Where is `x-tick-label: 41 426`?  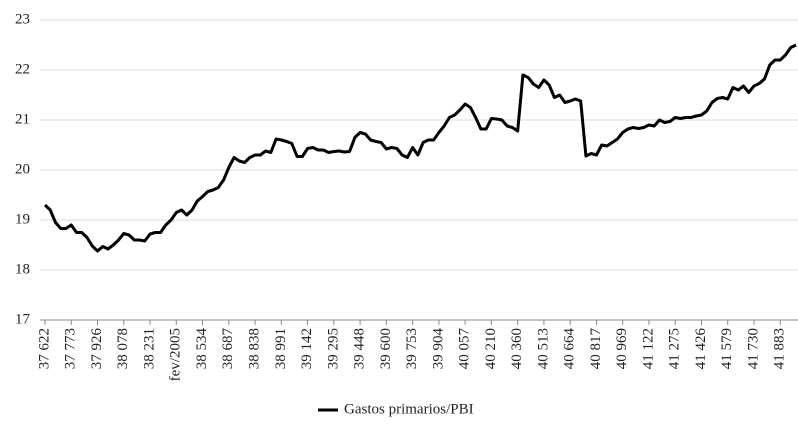
x-tick-label: 41 426 is located at coordinates (701, 349).